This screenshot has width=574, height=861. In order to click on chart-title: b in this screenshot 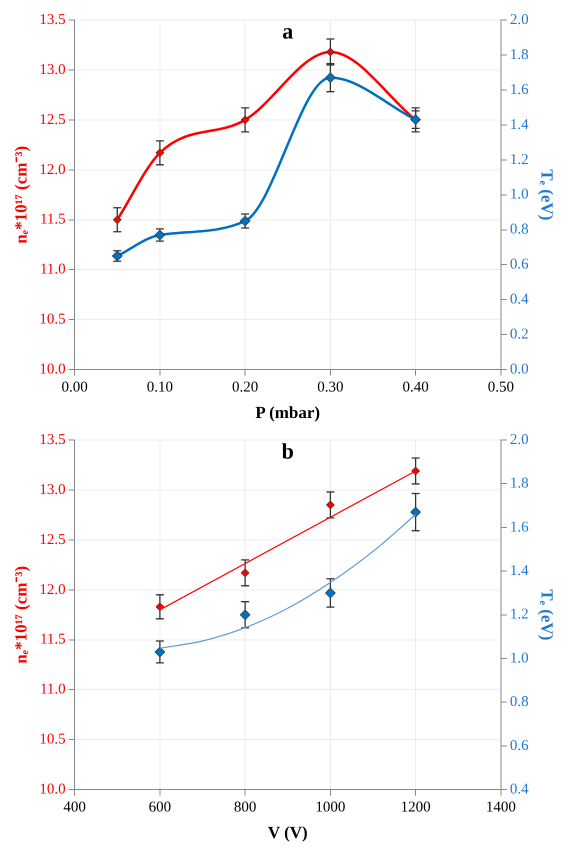, I will do `click(288, 451)`.